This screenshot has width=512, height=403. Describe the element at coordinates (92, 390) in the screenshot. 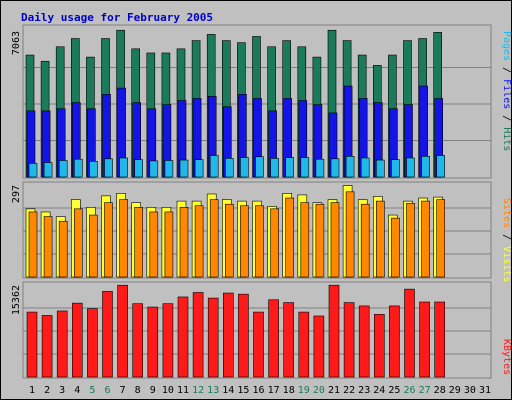

I see `x-tick-label: 5` at that location.